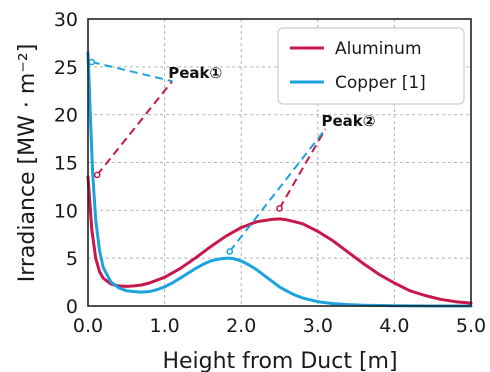 Image resolution: width=490 pixels, height=372 pixels. I want to click on annotation-label-peak-2: Peak②, so click(348, 121).